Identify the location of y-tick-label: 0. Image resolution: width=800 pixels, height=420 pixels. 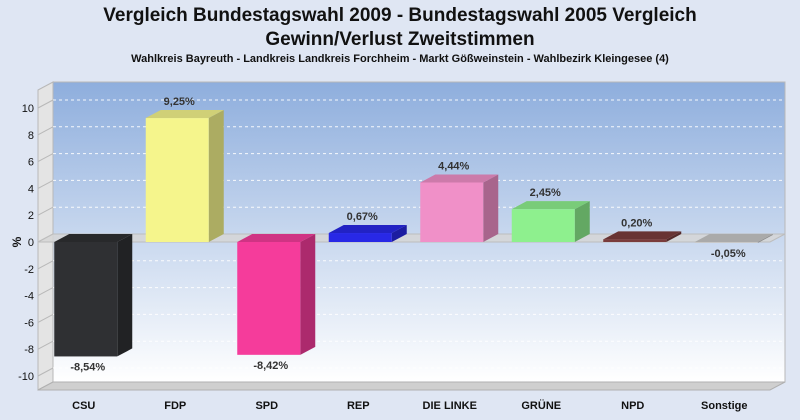
(31, 243).